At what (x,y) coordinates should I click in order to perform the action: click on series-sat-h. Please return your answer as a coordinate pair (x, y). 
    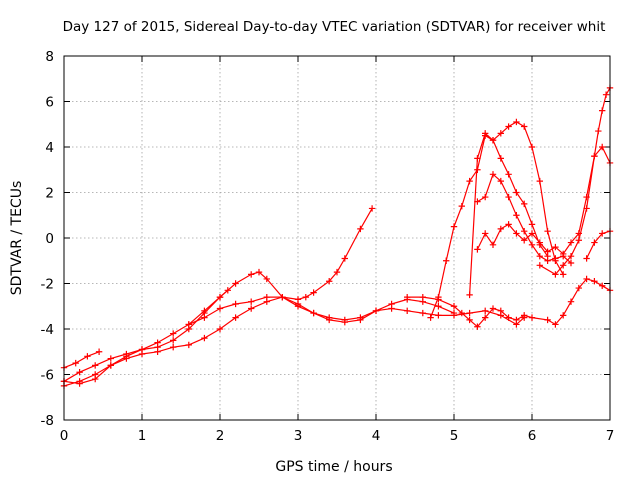
    Looking at the image, I should click on (516, 208).